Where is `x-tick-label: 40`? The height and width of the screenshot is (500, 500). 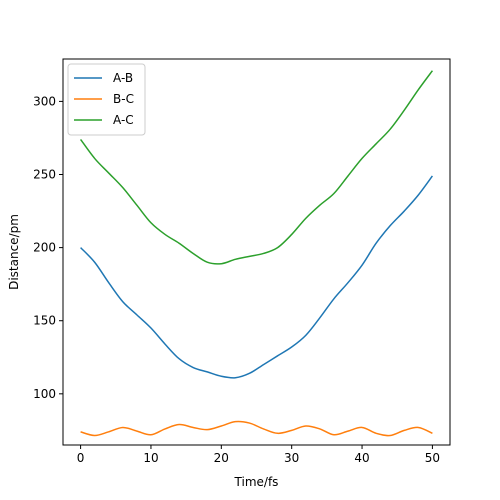
x-tick-label: 40 is located at coordinates (361, 458).